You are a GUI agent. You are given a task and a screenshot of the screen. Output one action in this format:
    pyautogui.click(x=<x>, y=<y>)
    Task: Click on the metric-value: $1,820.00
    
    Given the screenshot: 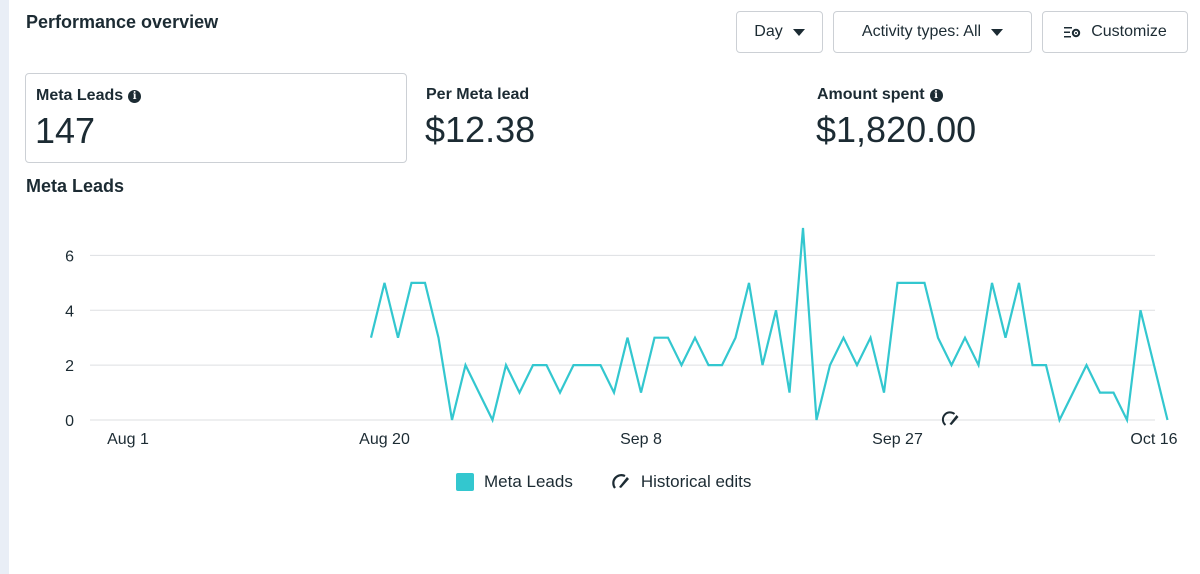 What is the action you would take?
    pyautogui.click(x=896, y=129)
    